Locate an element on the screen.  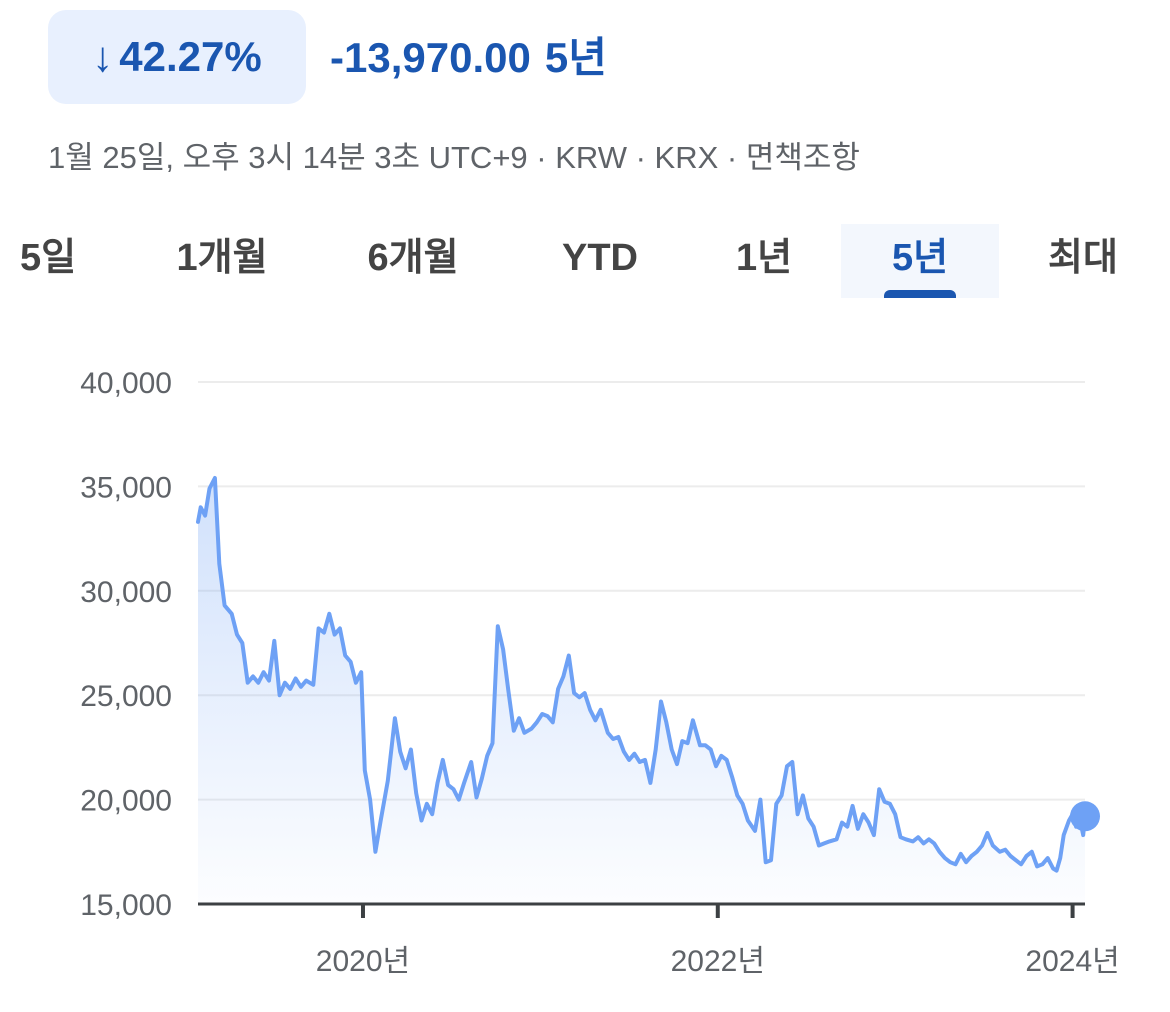
change-absolute-row: -13,970.00 5년 is located at coordinates (468, 58).